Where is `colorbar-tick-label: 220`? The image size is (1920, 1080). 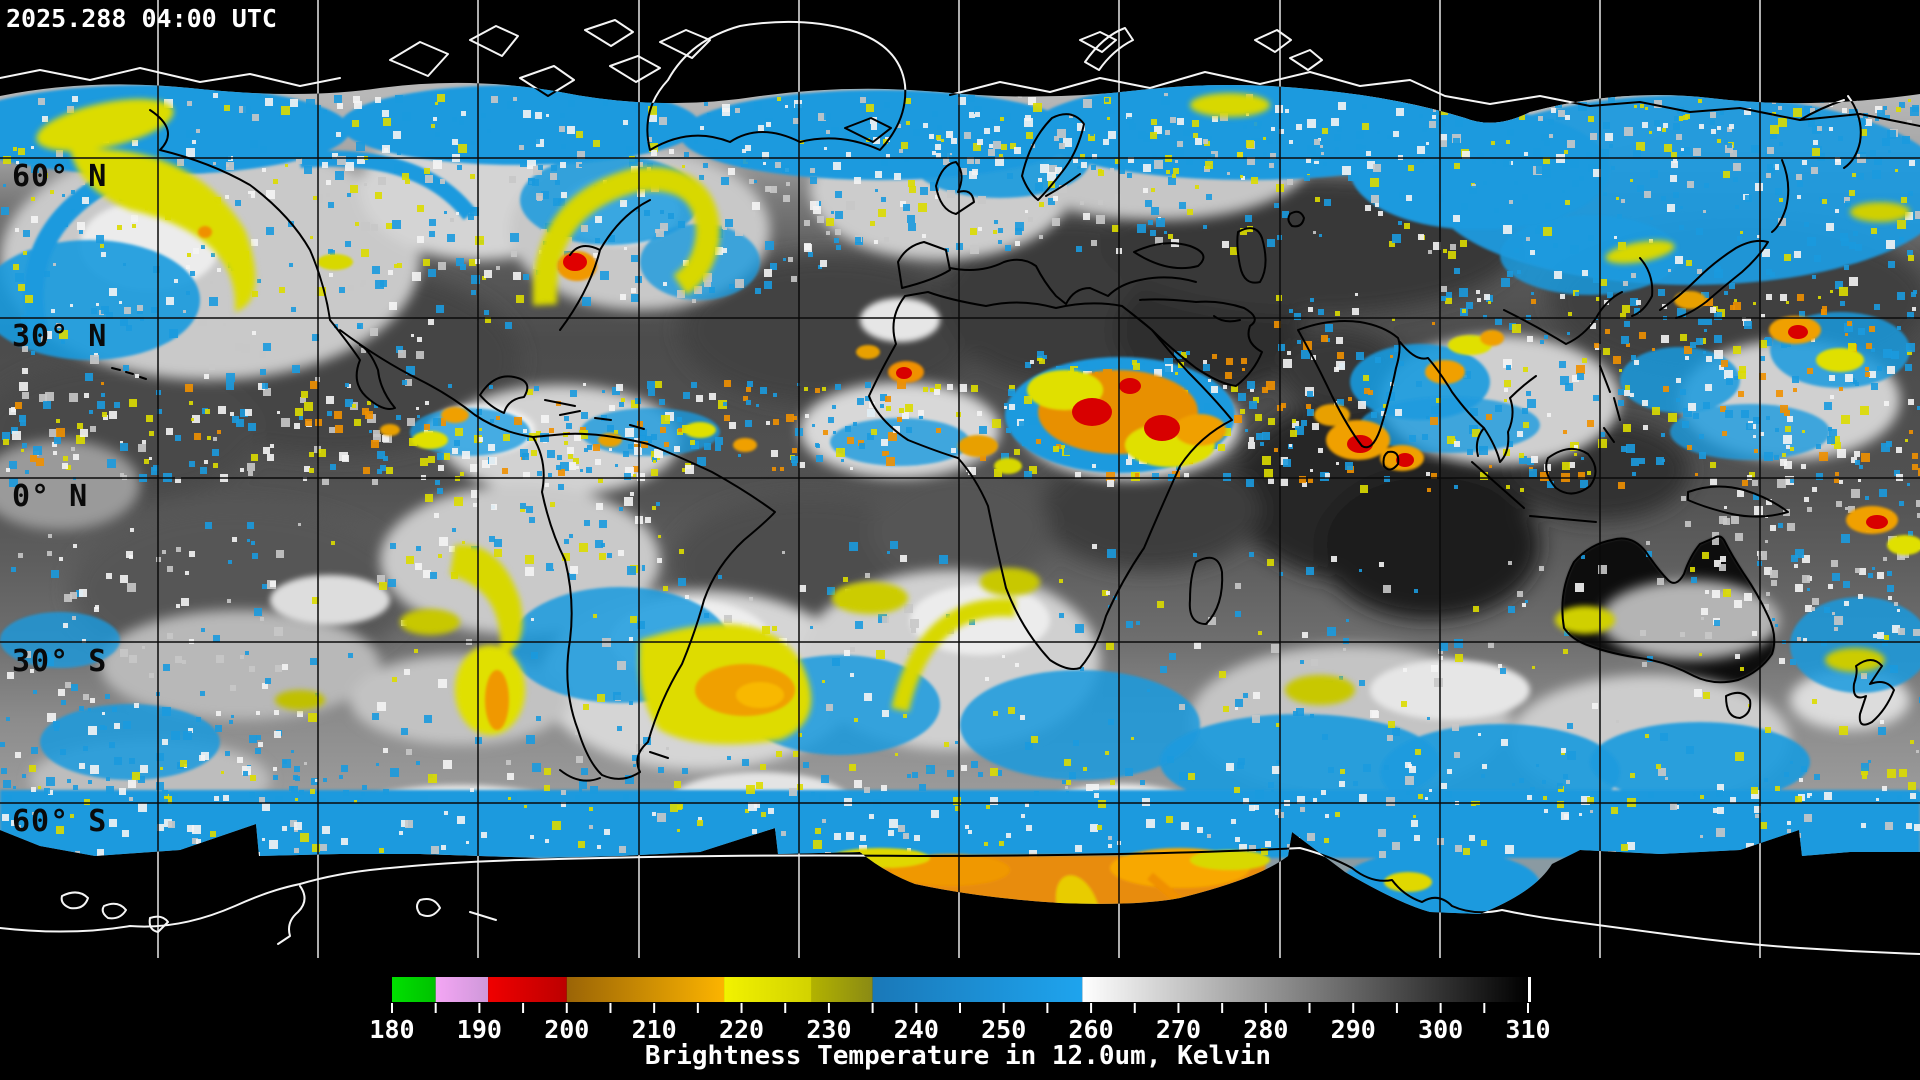 colorbar-tick-label: 220 is located at coordinates (741, 1029).